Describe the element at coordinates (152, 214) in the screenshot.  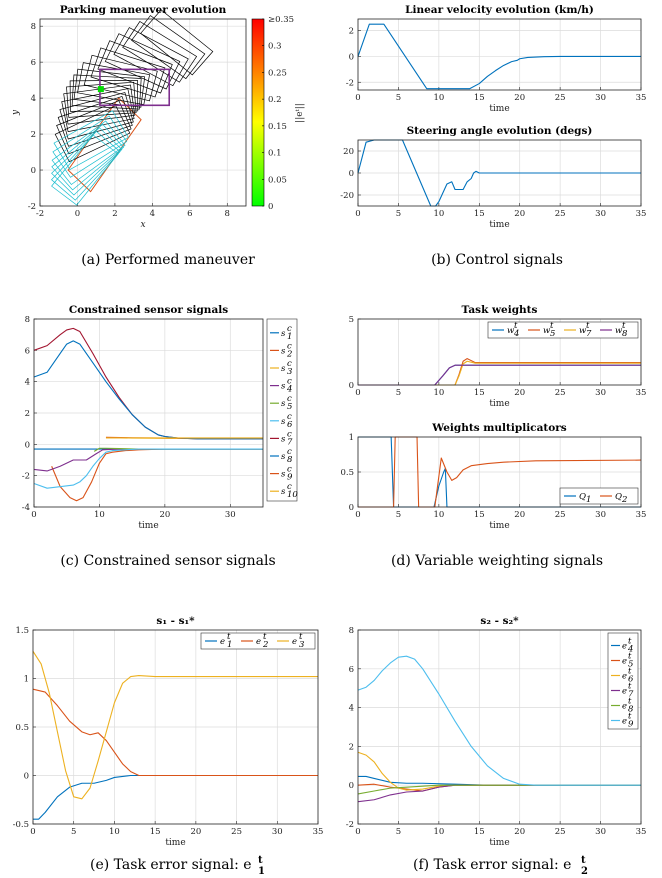
I see `x-tick-label: 4` at that location.